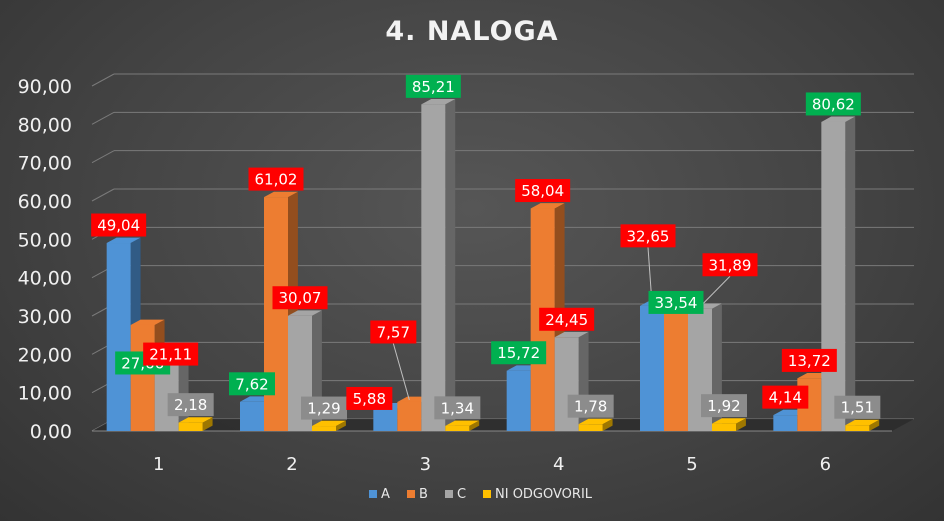 This screenshot has height=521, width=944. Describe the element at coordinates (45, 317) in the screenshot. I see `y-tick-label: 30,00` at that location.